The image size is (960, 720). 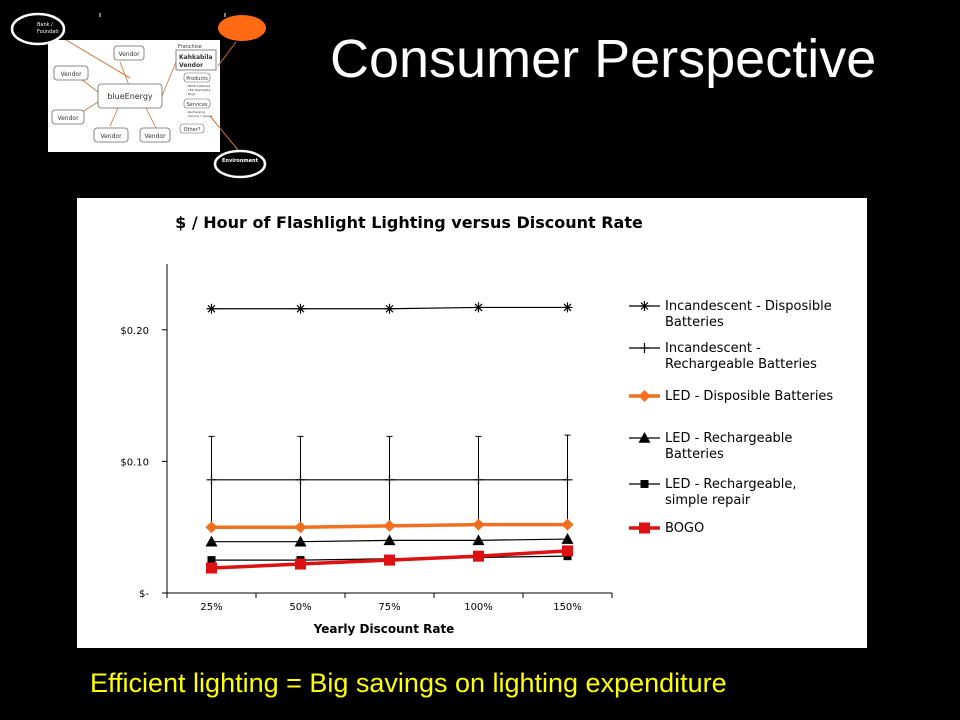 What do you see at coordinates (211, 607) in the screenshot?
I see `x-tick-label: 25%` at bounding box center [211, 607].